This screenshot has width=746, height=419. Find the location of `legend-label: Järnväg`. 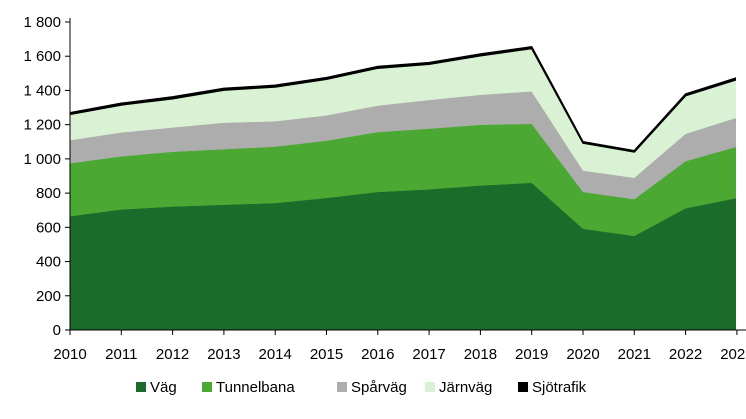

legend-label: Järnväg is located at coordinates (465, 387).